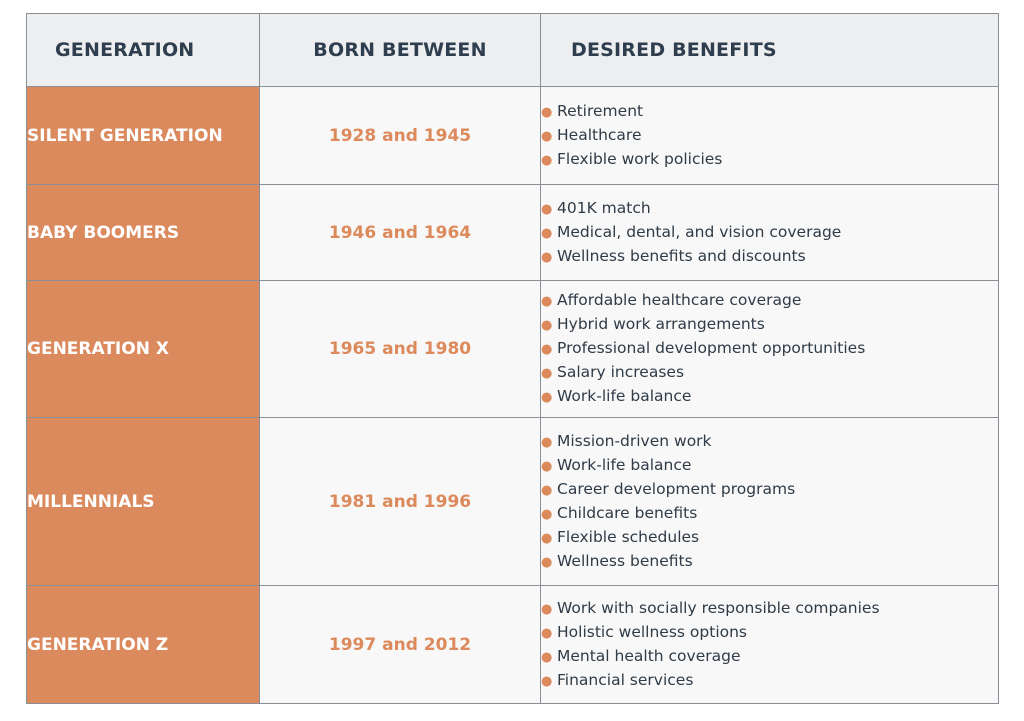  I want to click on born-between-cell: 1981 and 1996, so click(400, 501).